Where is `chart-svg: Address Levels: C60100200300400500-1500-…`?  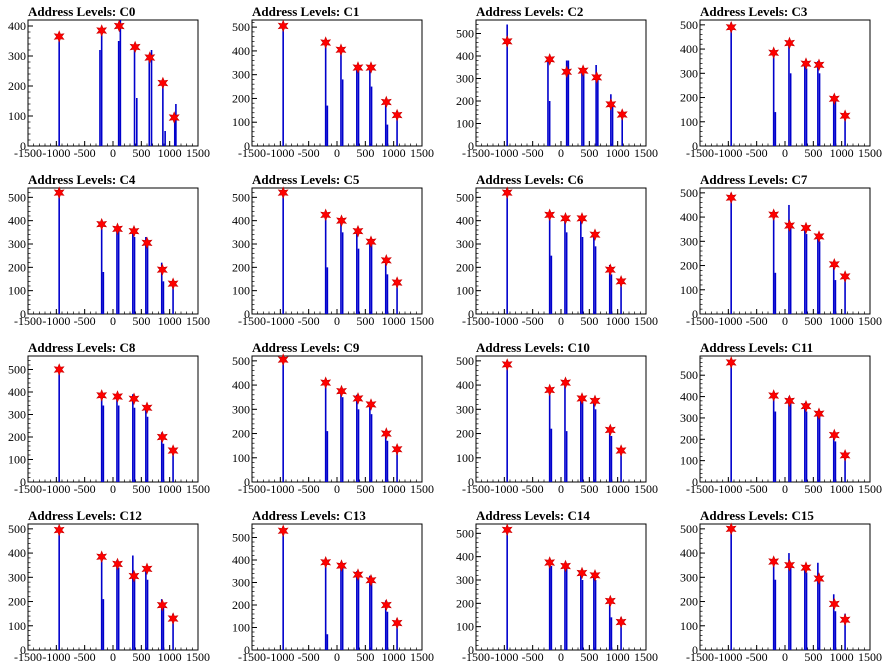 chart-svg: Address Levels: C60100200300400500-1500-… is located at coordinates (557, 250).